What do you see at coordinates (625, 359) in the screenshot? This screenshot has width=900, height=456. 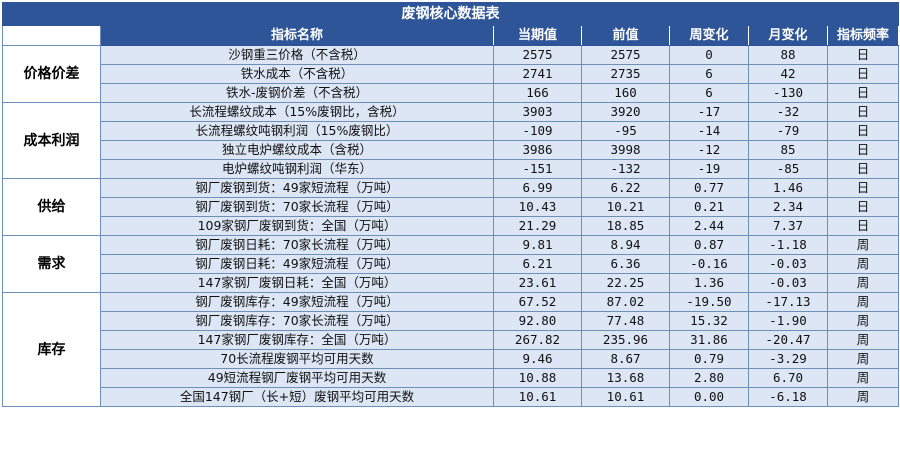 I see `previous-value-cell: 8.67` at bounding box center [625, 359].